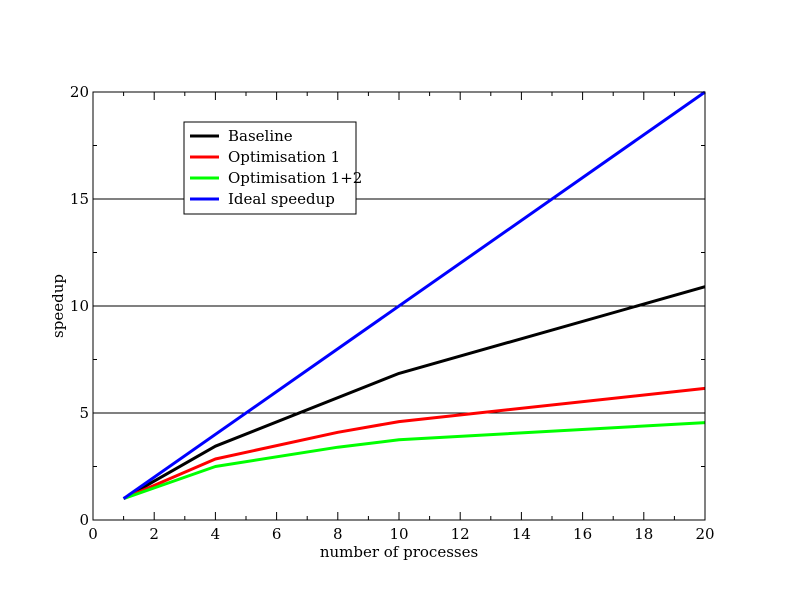 This screenshot has height=612, width=792. What do you see at coordinates (84, 520) in the screenshot?
I see `y-tick-label: 0` at bounding box center [84, 520].